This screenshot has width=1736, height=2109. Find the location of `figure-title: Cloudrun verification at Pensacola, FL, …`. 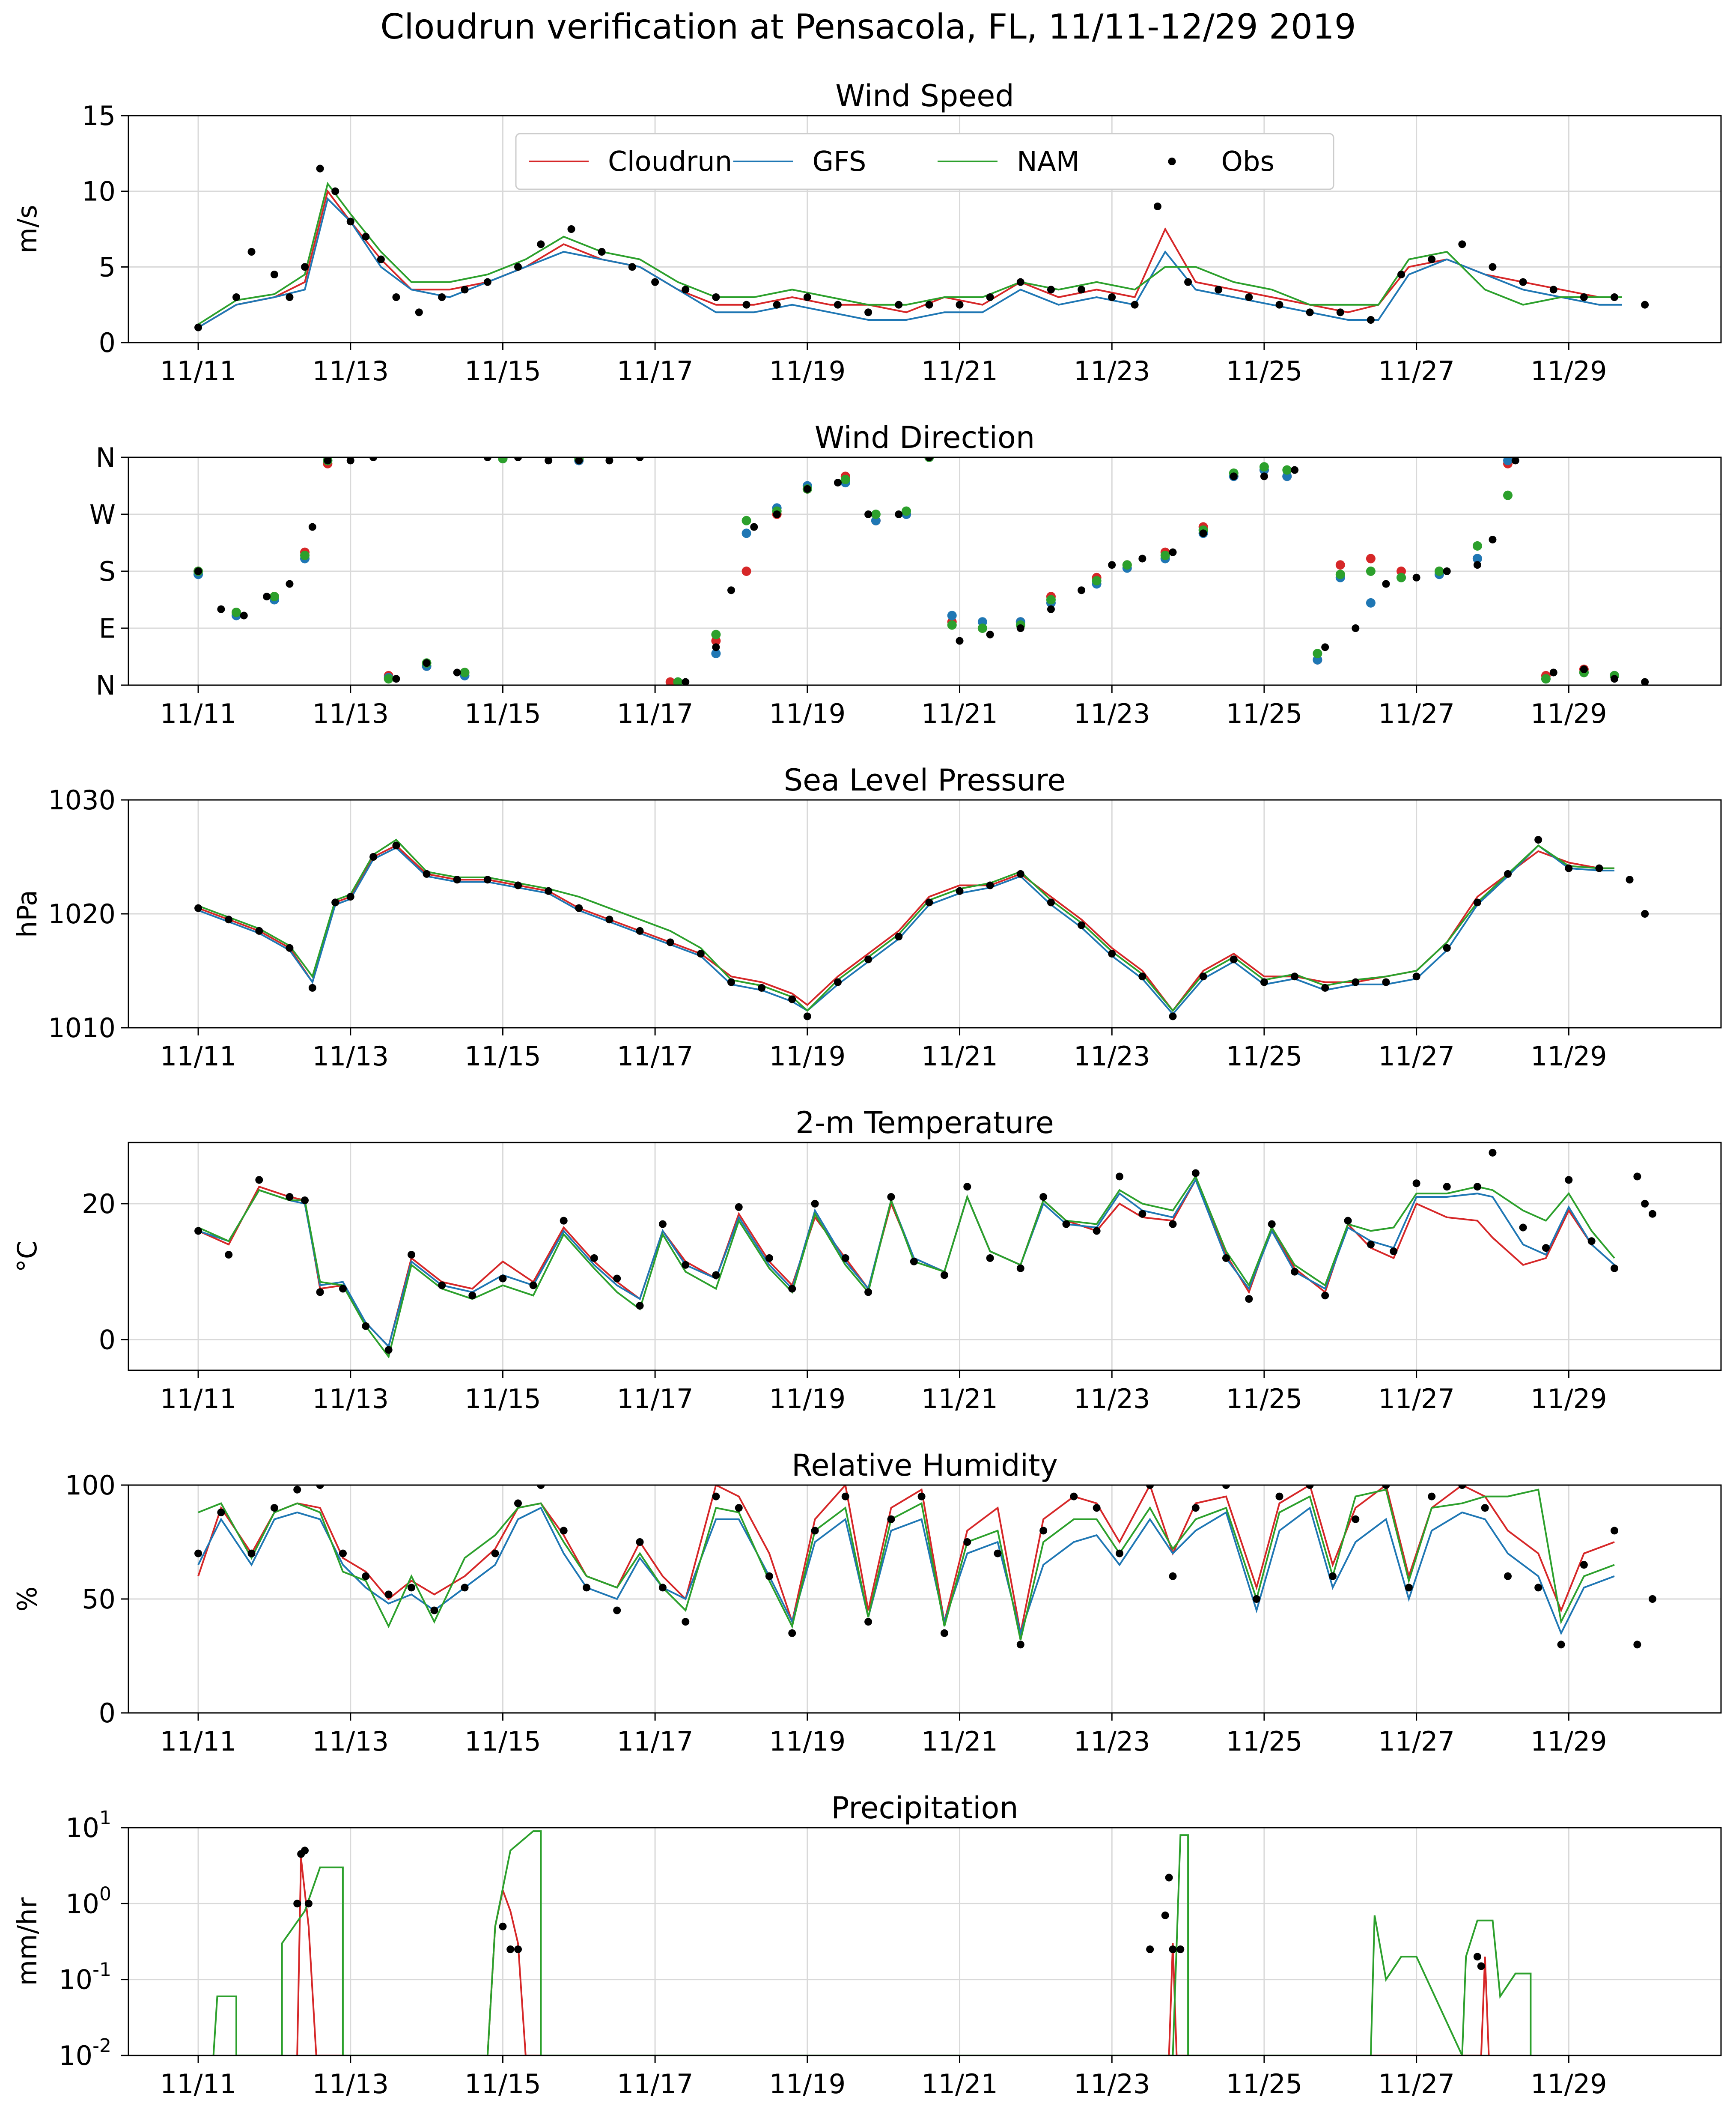

figure-title: Cloudrun verification at Pensacola, FL, … is located at coordinates (868, 27).